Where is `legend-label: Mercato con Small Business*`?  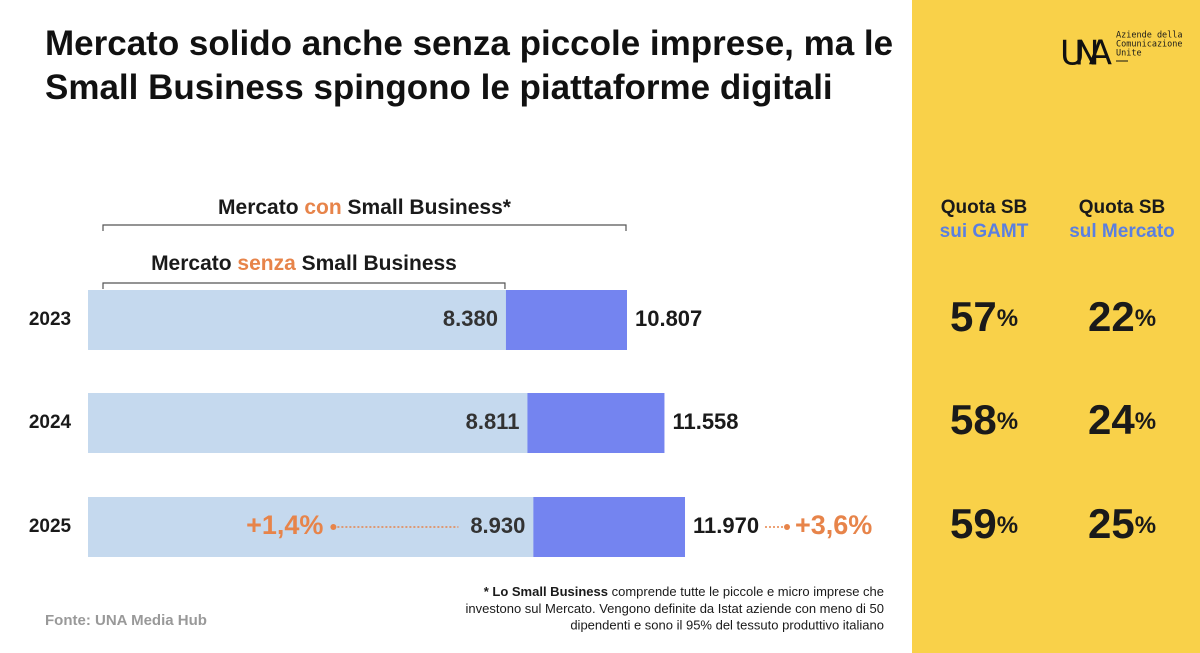
legend-label: Mercato con Small Business* is located at coordinates (365, 207).